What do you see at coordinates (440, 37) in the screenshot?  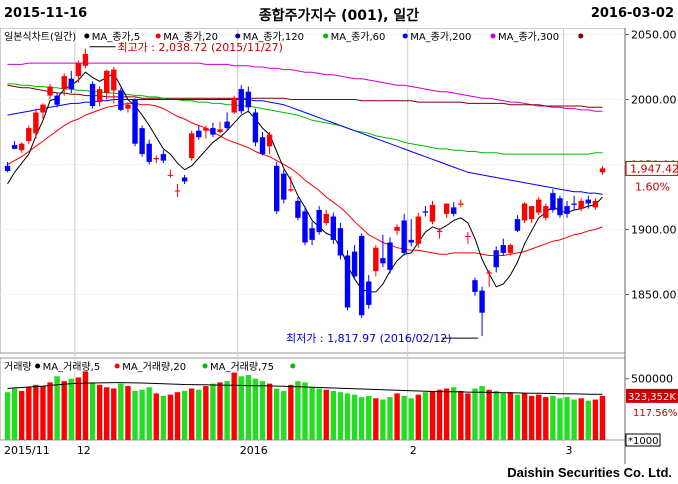 I see `price-legend-label: MA_종가,200` at bounding box center [440, 37].